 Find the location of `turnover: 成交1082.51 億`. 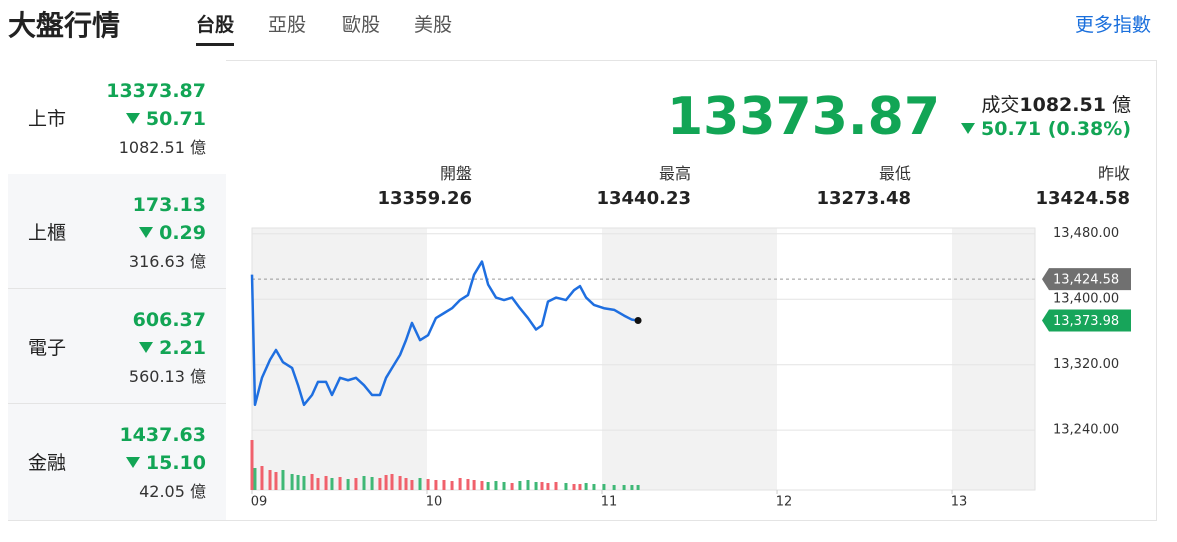

turnover: 成交1082.51 億 is located at coordinates (1056, 103).